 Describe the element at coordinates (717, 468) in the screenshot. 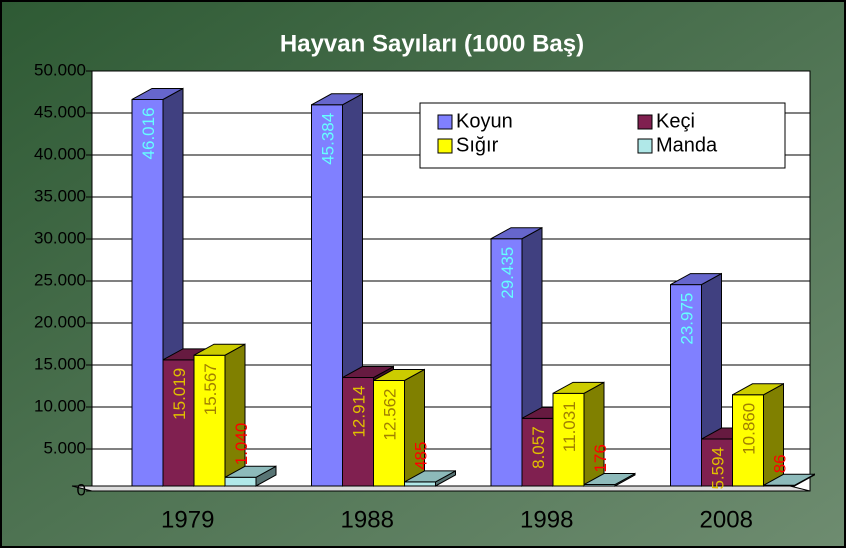

I see `value-label: 5.594` at that location.